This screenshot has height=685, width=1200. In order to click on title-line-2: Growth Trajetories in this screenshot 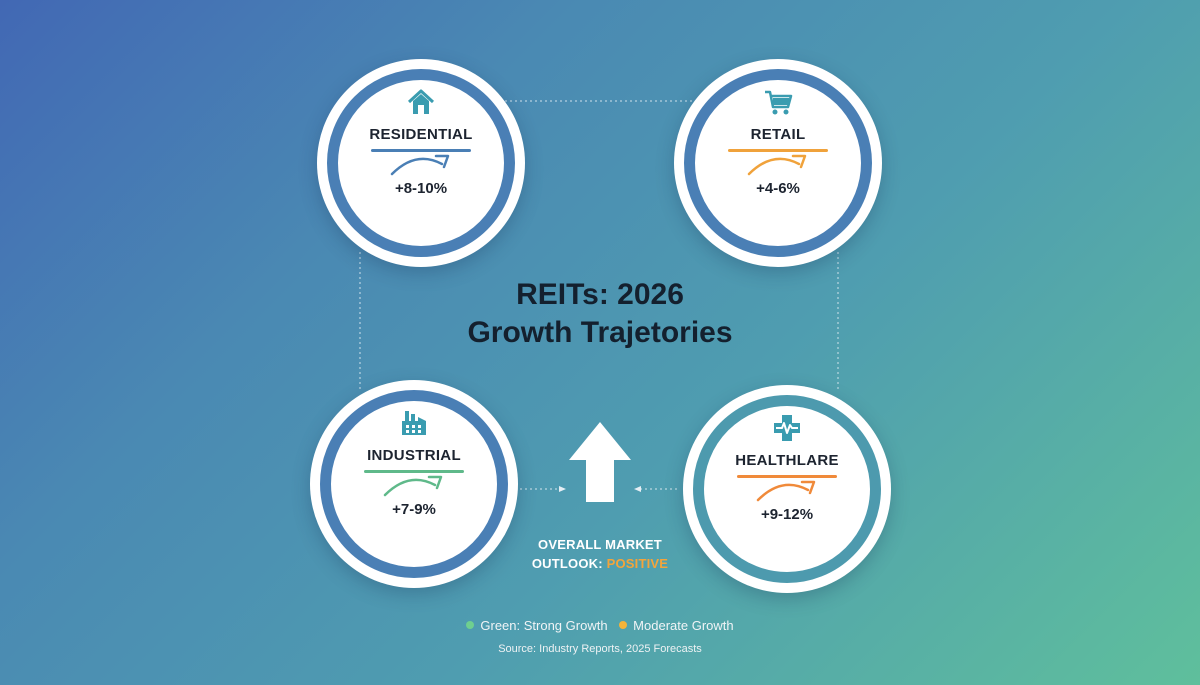, I will do `click(600, 332)`.